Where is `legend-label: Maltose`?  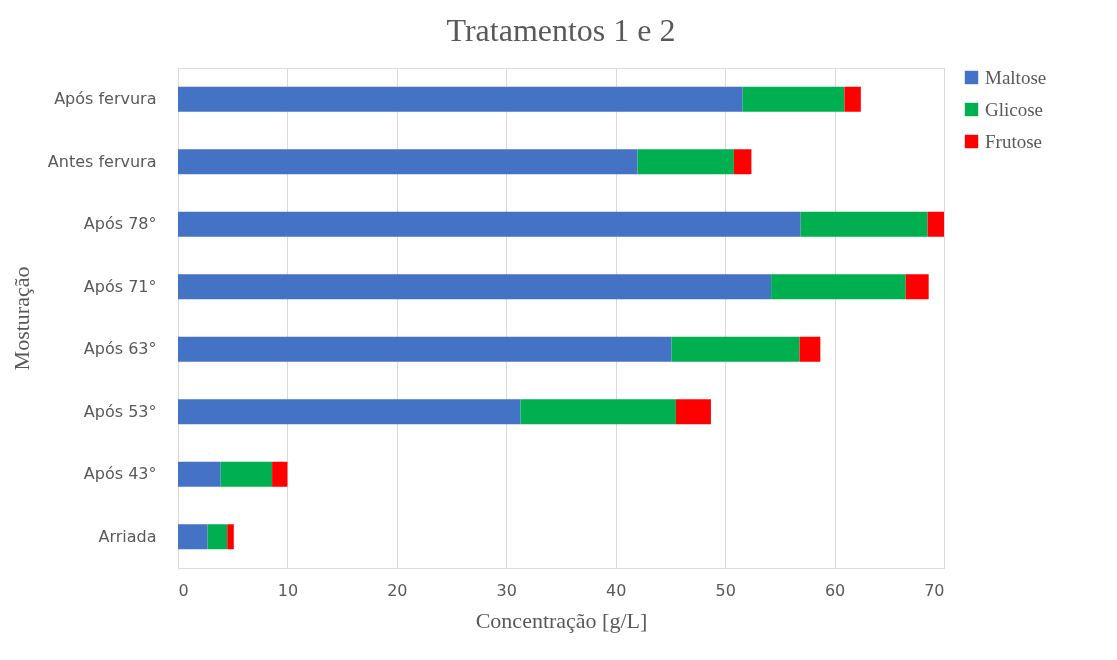 legend-label: Maltose is located at coordinates (1016, 77).